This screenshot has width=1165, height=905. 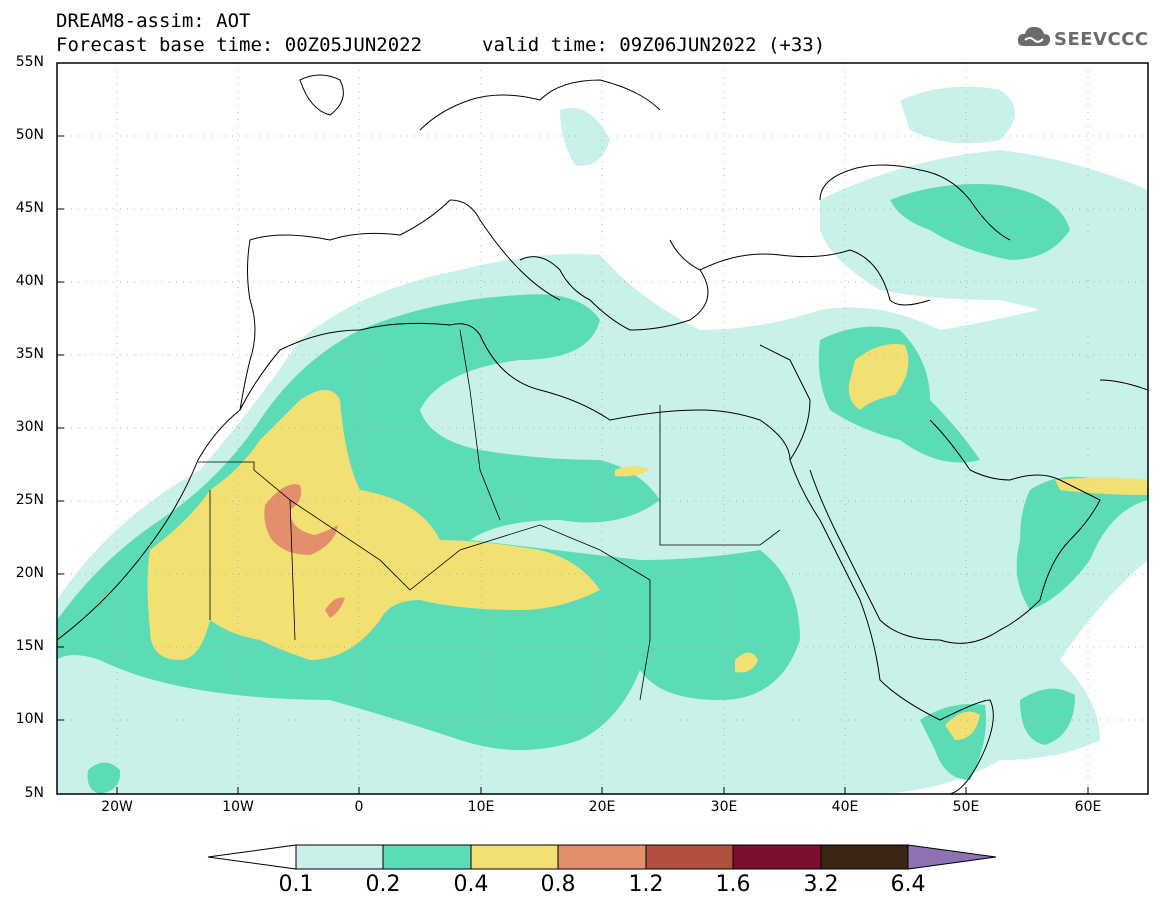 I want to click on colorbar-label: 3.2, so click(x=821, y=884).